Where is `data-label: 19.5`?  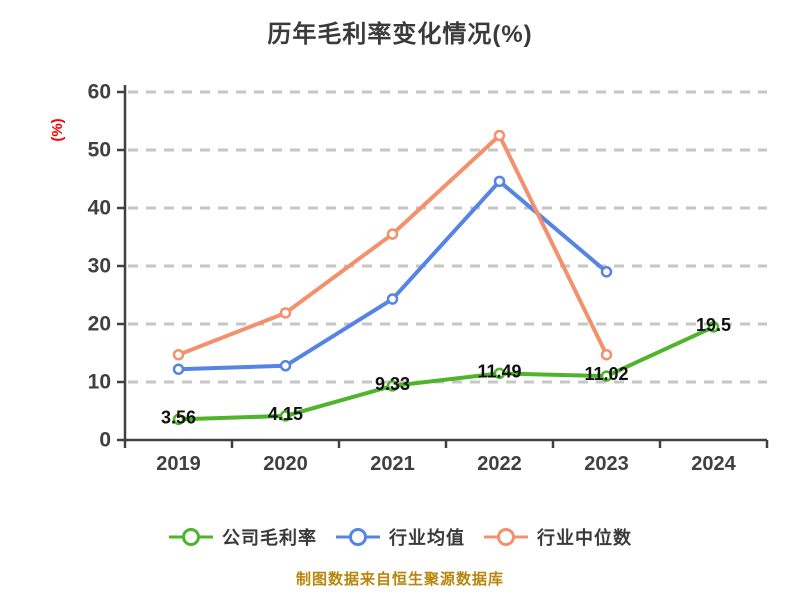
data-label: 19.5 is located at coordinates (713, 325).